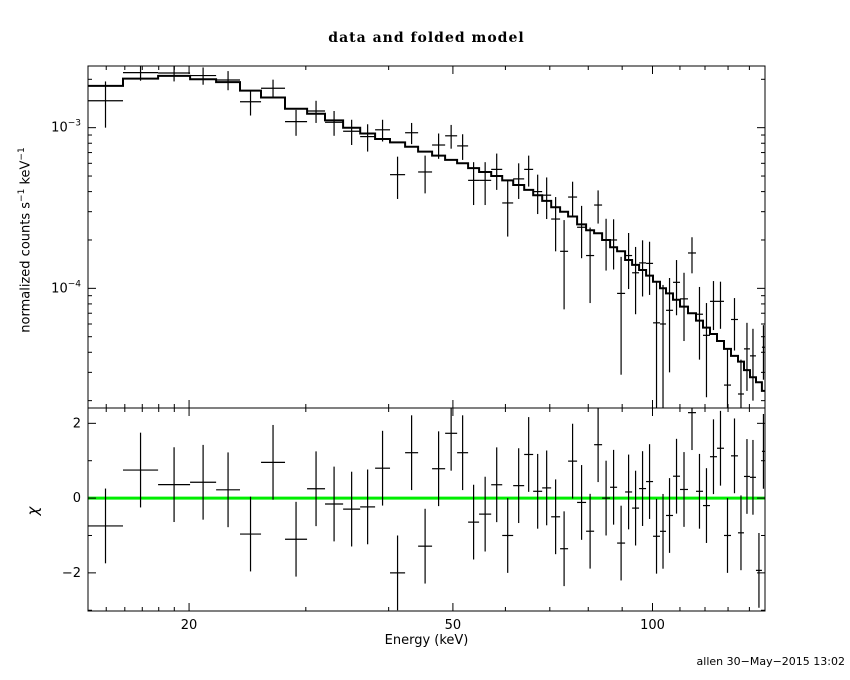 The height and width of the screenshot is (680, 850). Describe the element at coordinates (652, 625) in the screenshot. I see `x-tick-label: 100` at that location.